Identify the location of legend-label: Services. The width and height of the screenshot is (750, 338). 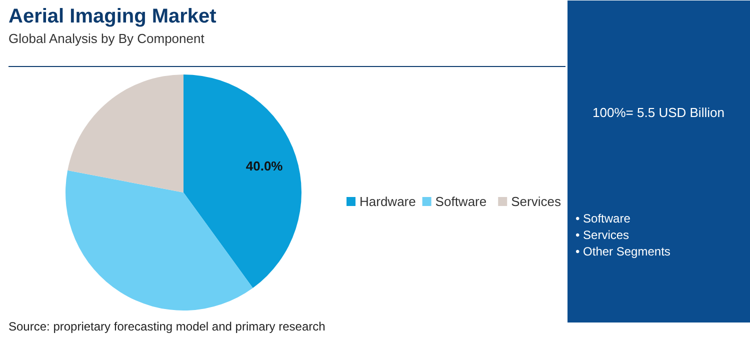
(536, 201).